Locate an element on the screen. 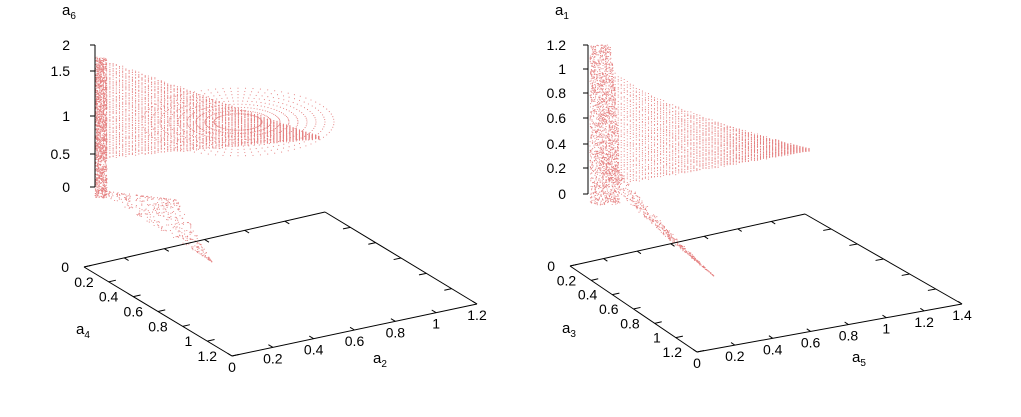  data-points is located at coordinates (214, 159).